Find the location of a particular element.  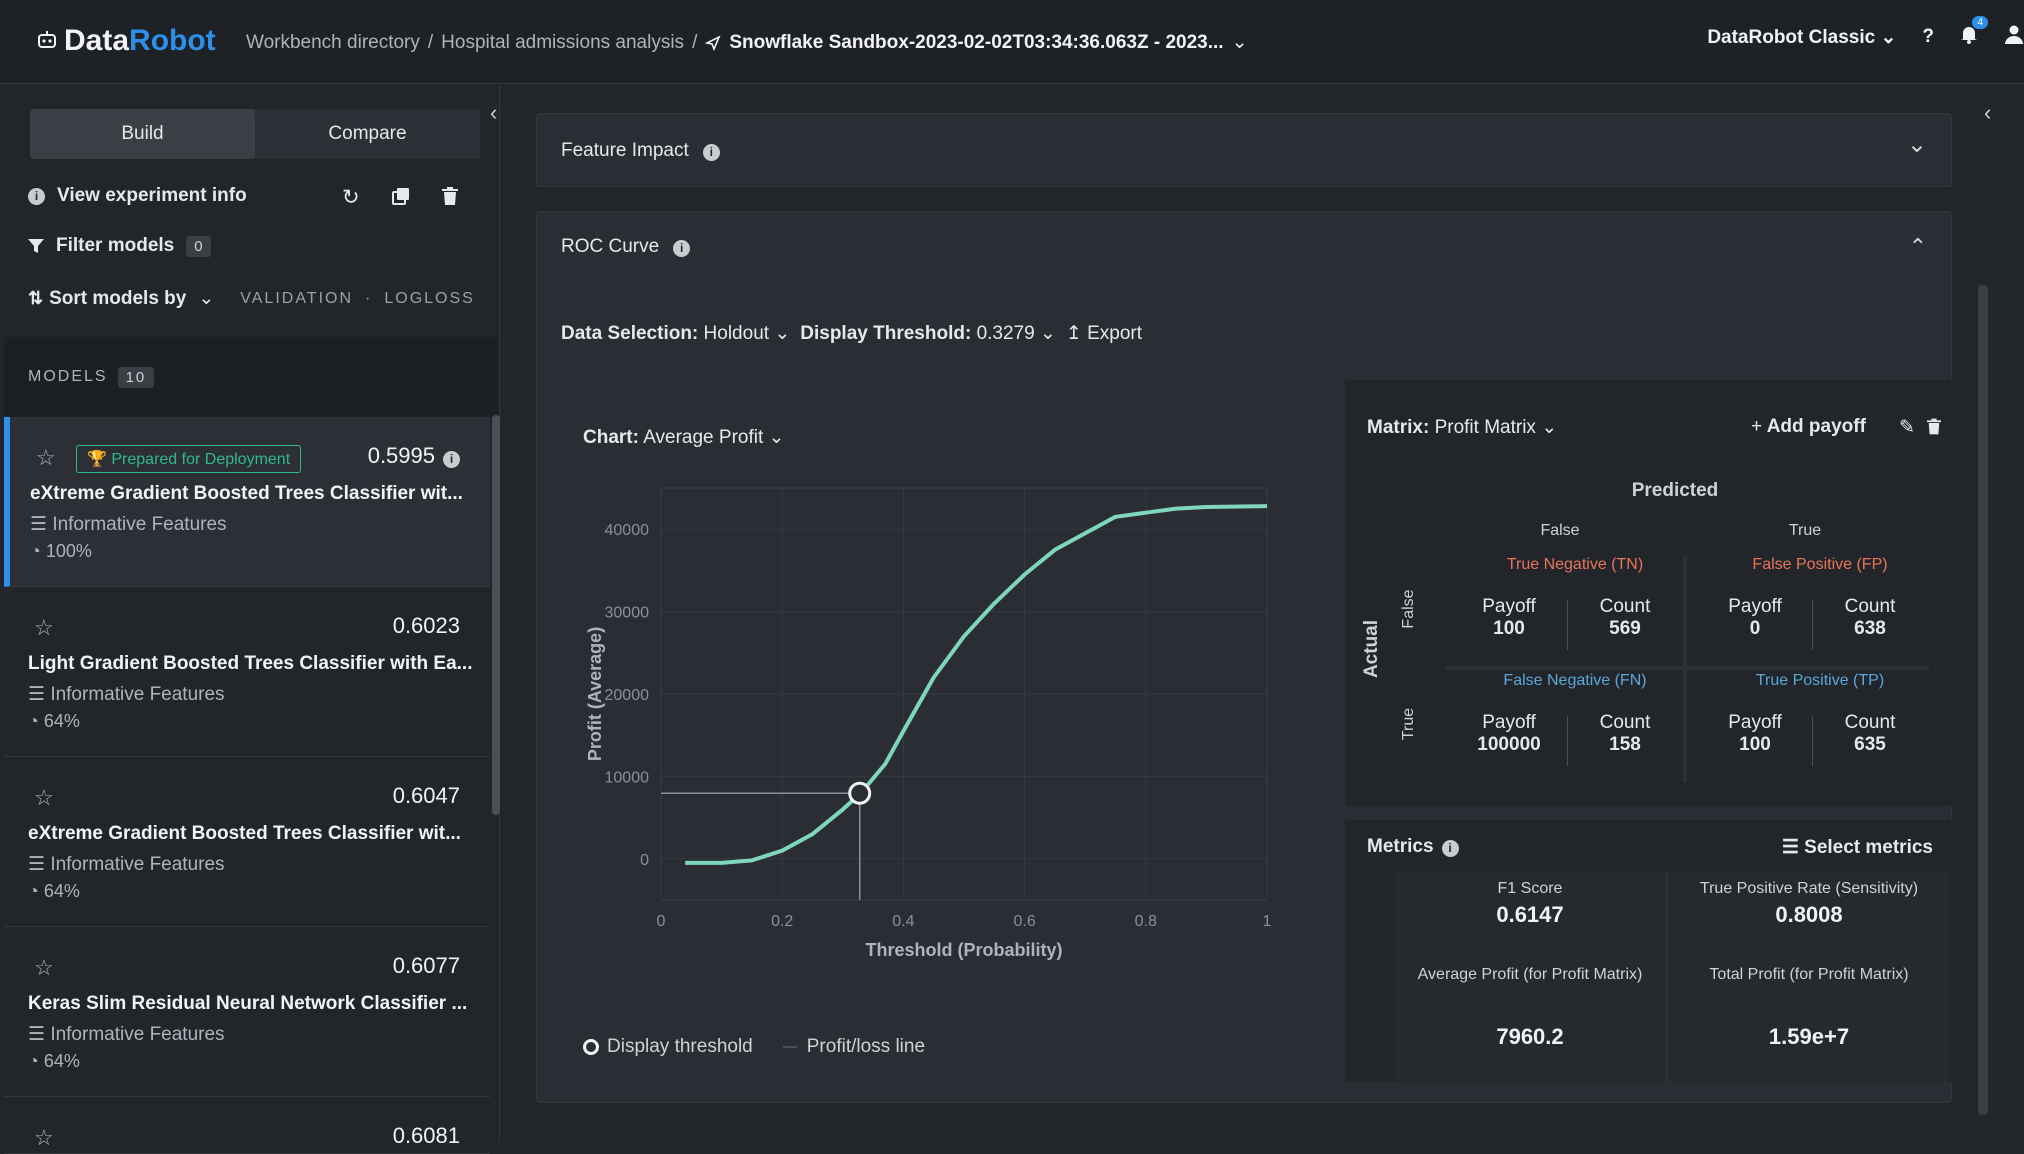

matrix-hdivider is located at coordinates (1687, 668).